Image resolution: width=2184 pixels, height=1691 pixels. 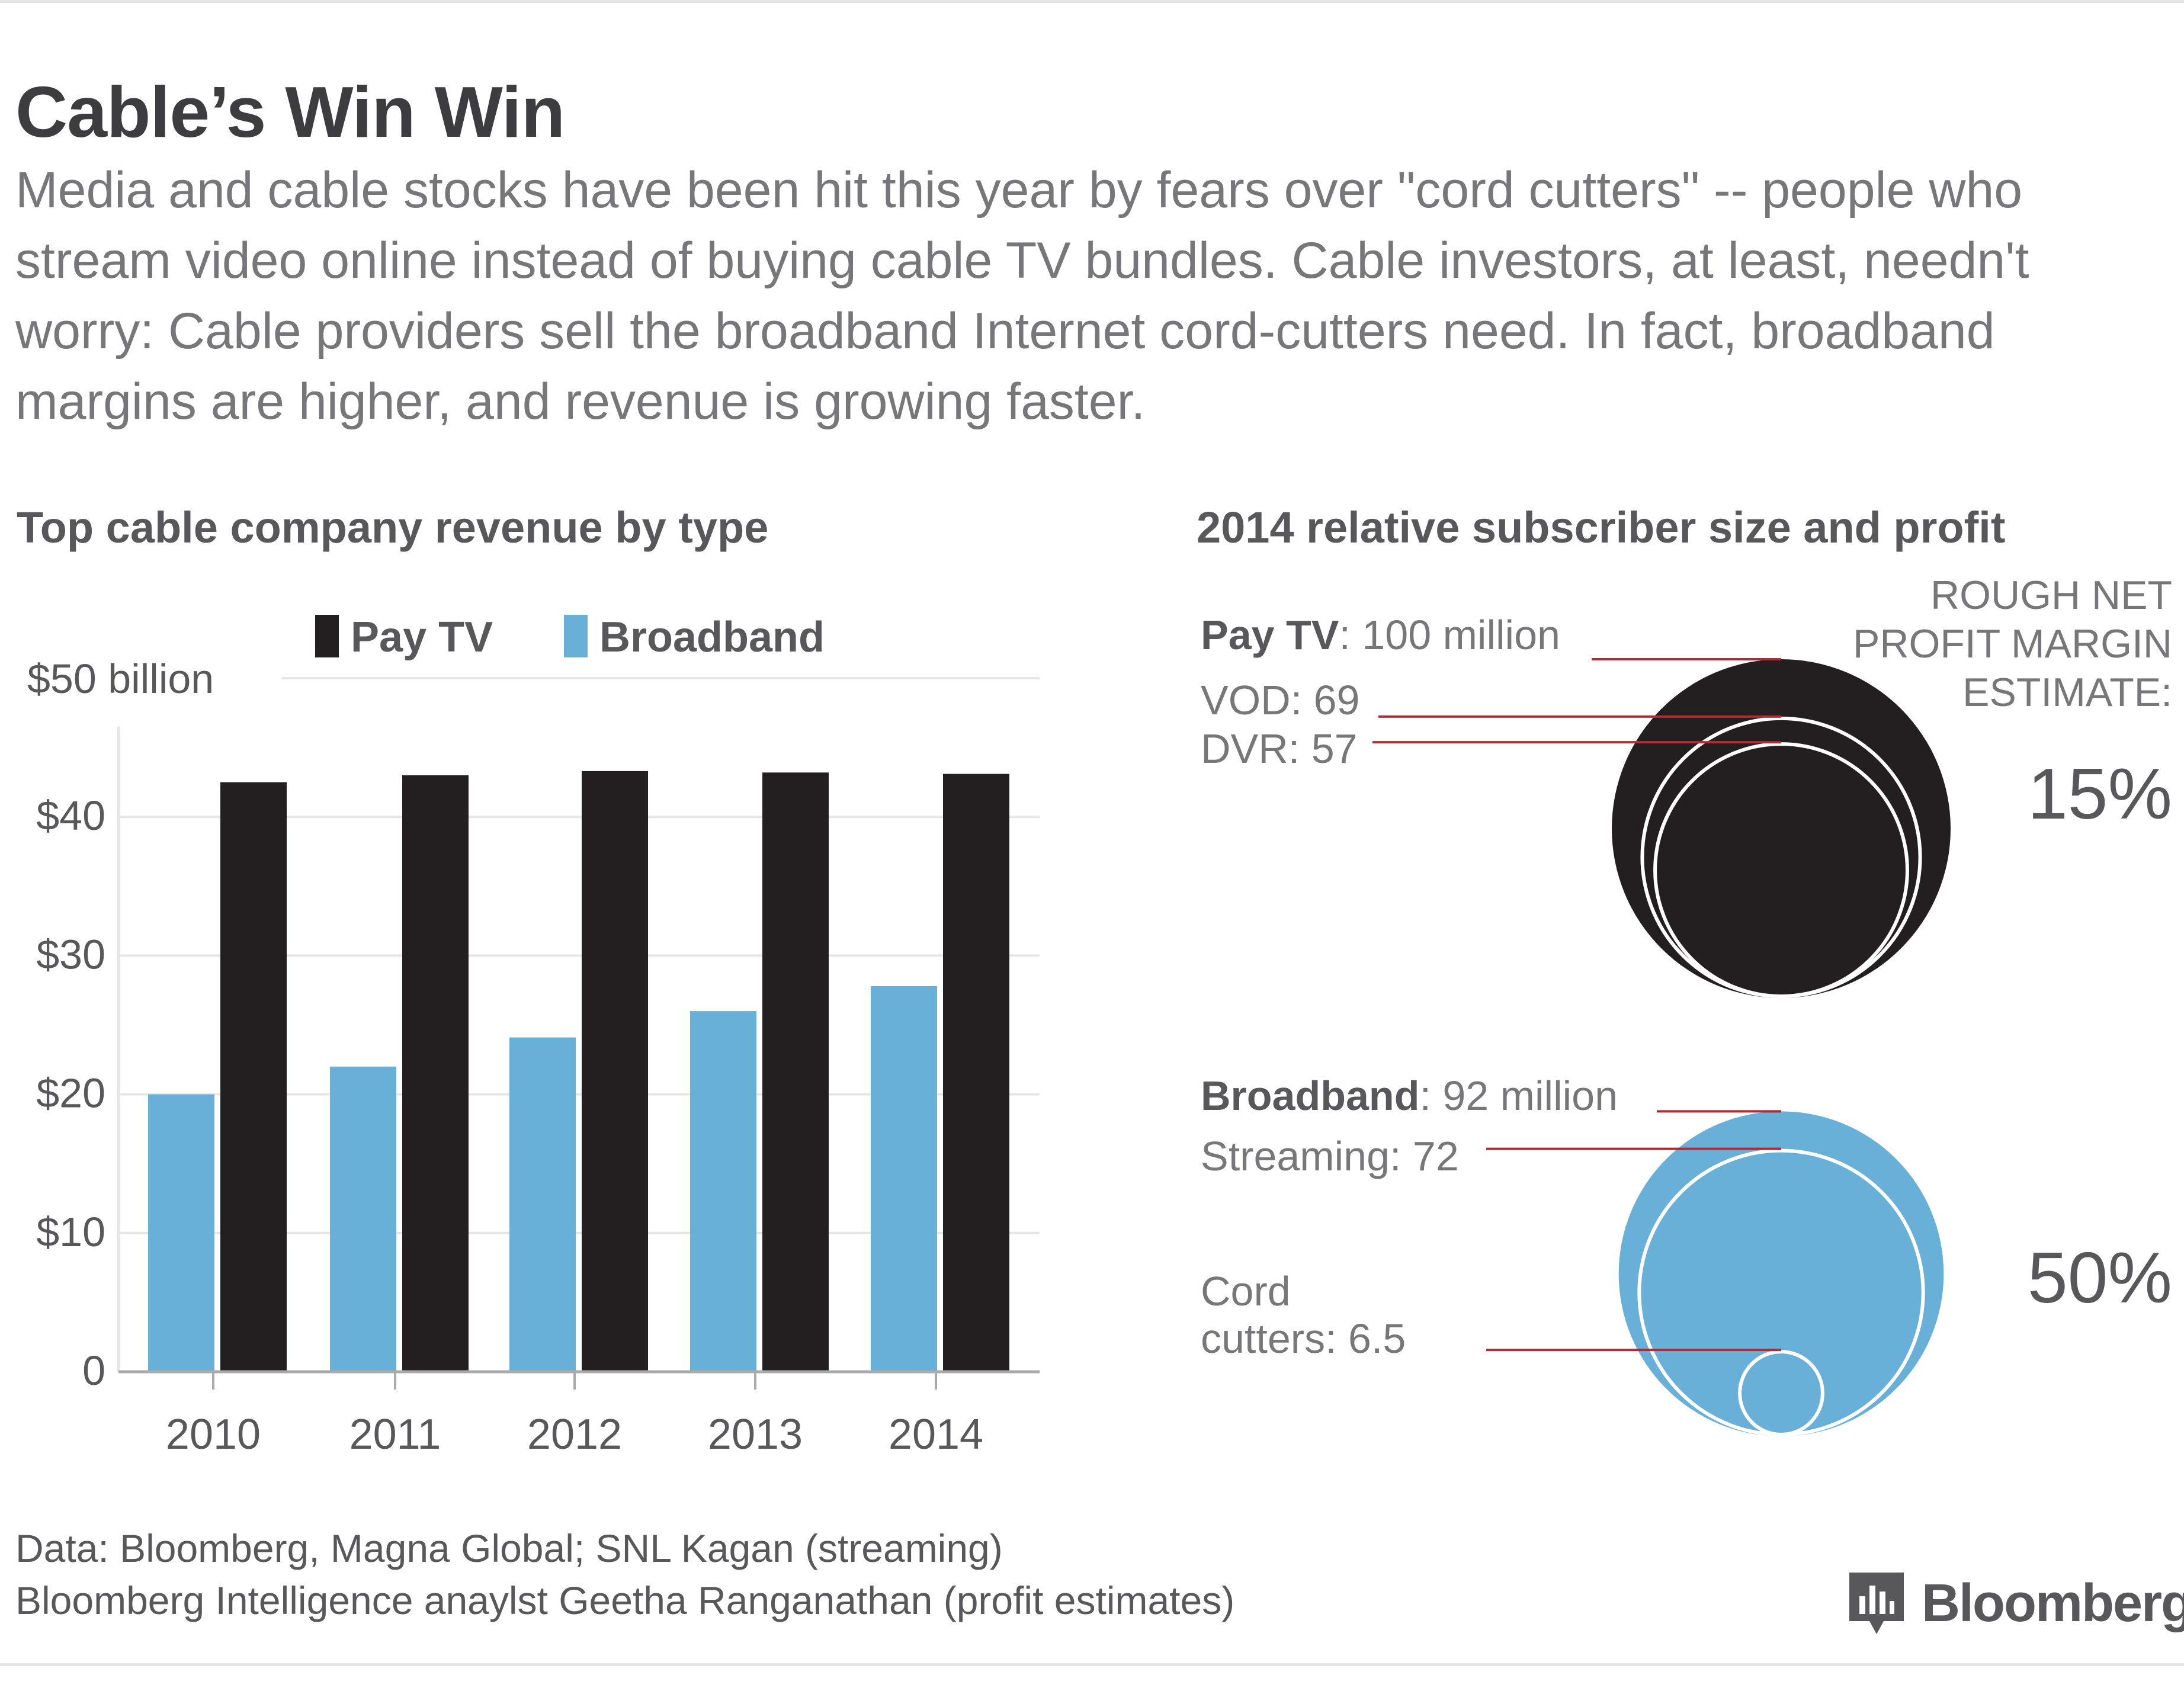 What do you see at coordinates (1092, 1) in the screenshot?
I see `top-rule` at bounding box center [1092, 1].